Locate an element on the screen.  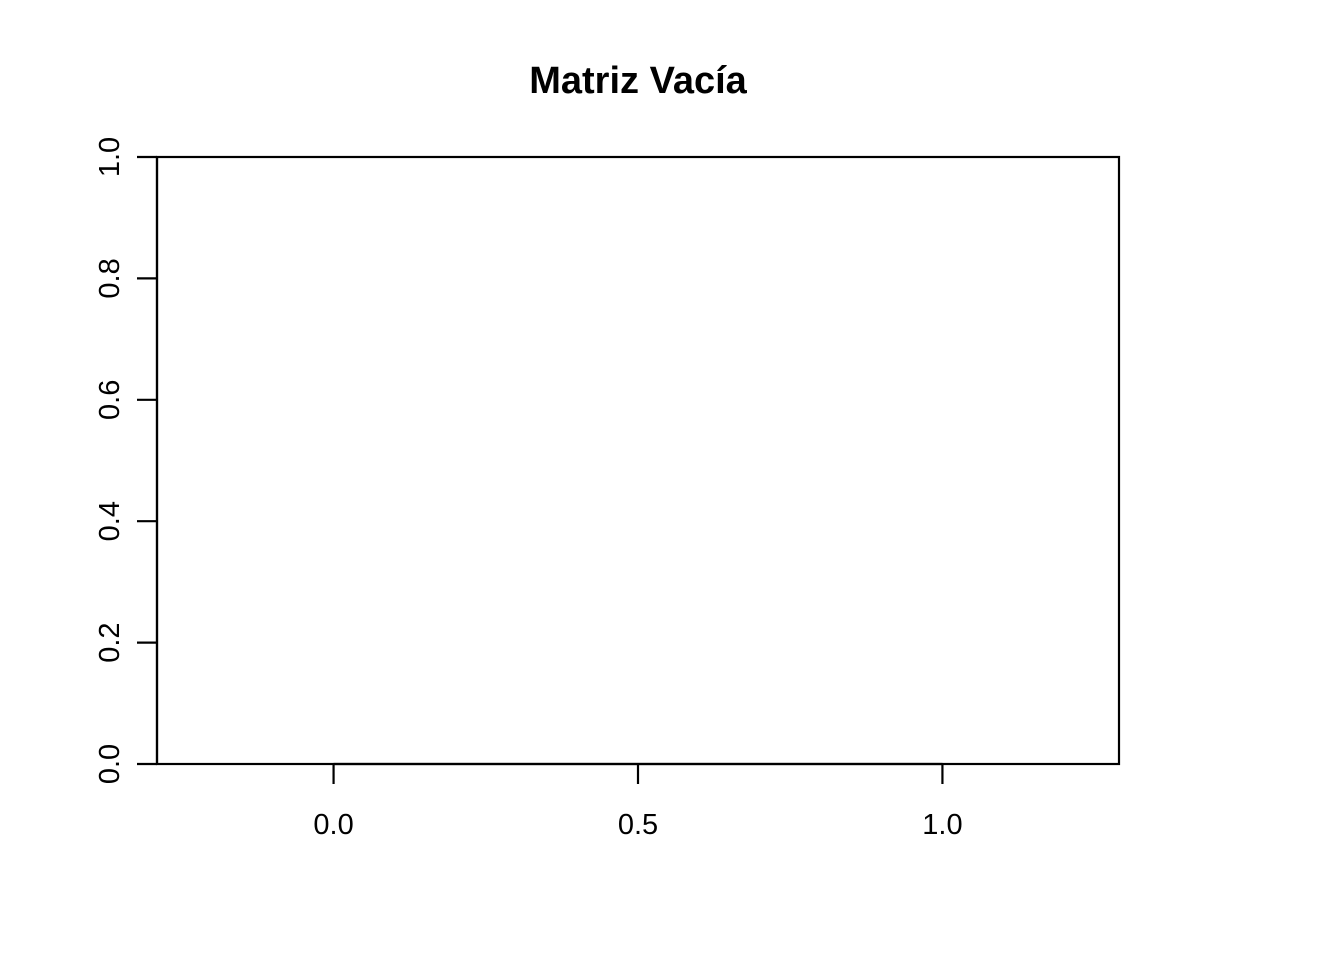
y-tick-label: 0.6 is located at coordinates (110, 400).